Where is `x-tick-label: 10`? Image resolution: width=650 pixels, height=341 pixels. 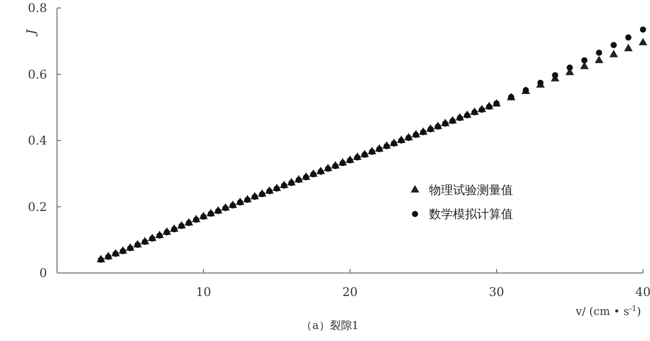 x-tick-label: 10 is located at coordinates (204, 292).